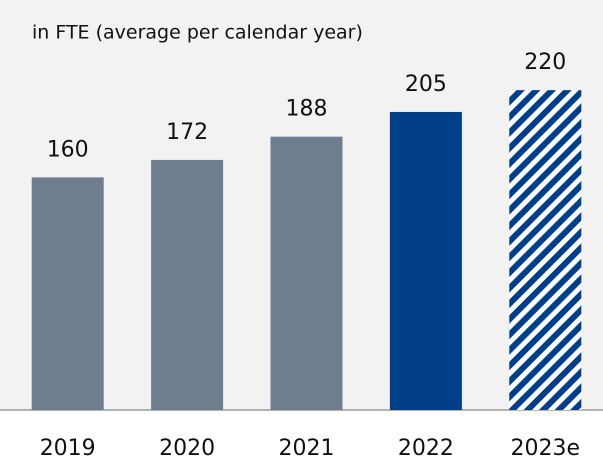 This screenshot has width=603, height=466. Describe the element at coordinates (187, 132) in the screenshot. I see `value-label: 172` at that location.